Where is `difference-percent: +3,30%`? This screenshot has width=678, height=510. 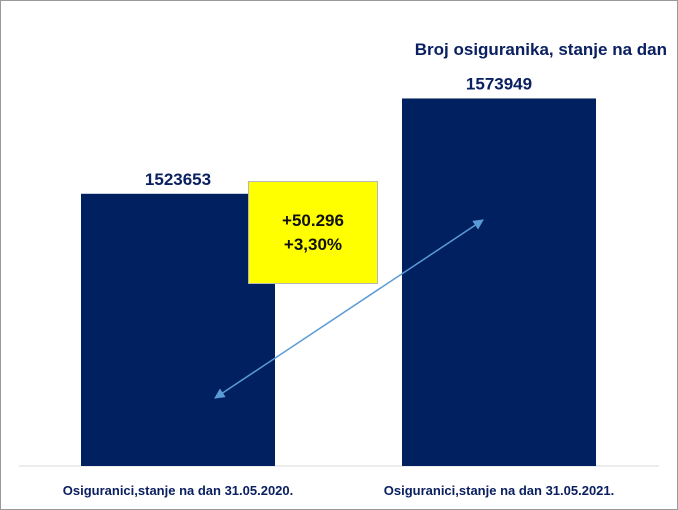 difference-percent: +3,30% is located at coordinates (313, 244).